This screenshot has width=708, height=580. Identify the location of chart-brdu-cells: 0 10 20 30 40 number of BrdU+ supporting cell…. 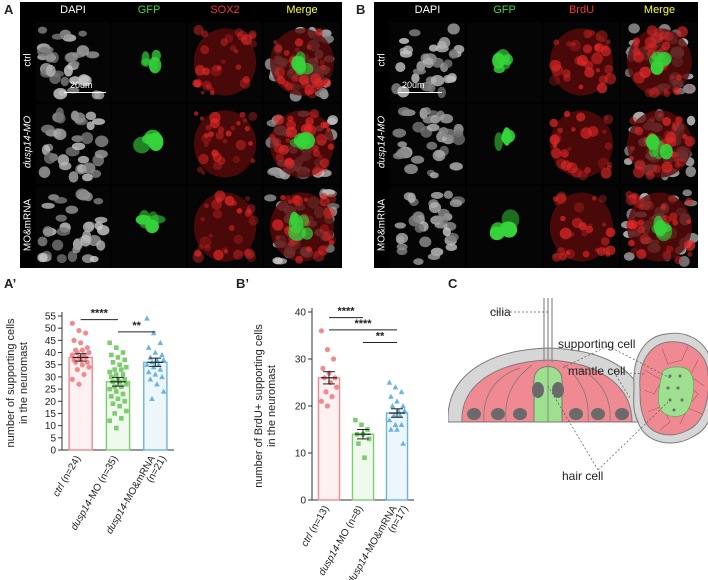
(333, 443).